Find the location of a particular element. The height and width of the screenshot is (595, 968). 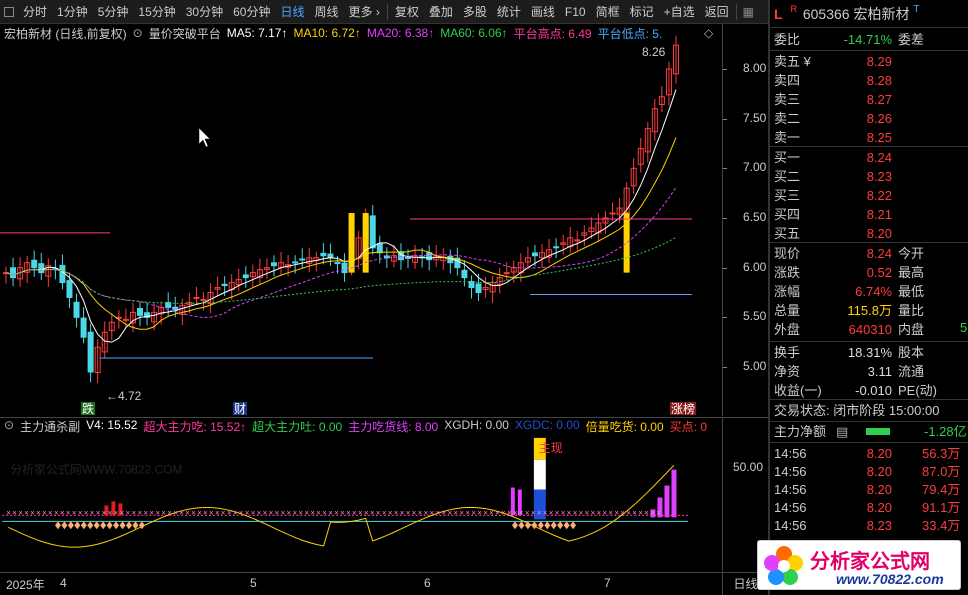

bid-row: 买五 8.20 is located at coordinates (871, 233).